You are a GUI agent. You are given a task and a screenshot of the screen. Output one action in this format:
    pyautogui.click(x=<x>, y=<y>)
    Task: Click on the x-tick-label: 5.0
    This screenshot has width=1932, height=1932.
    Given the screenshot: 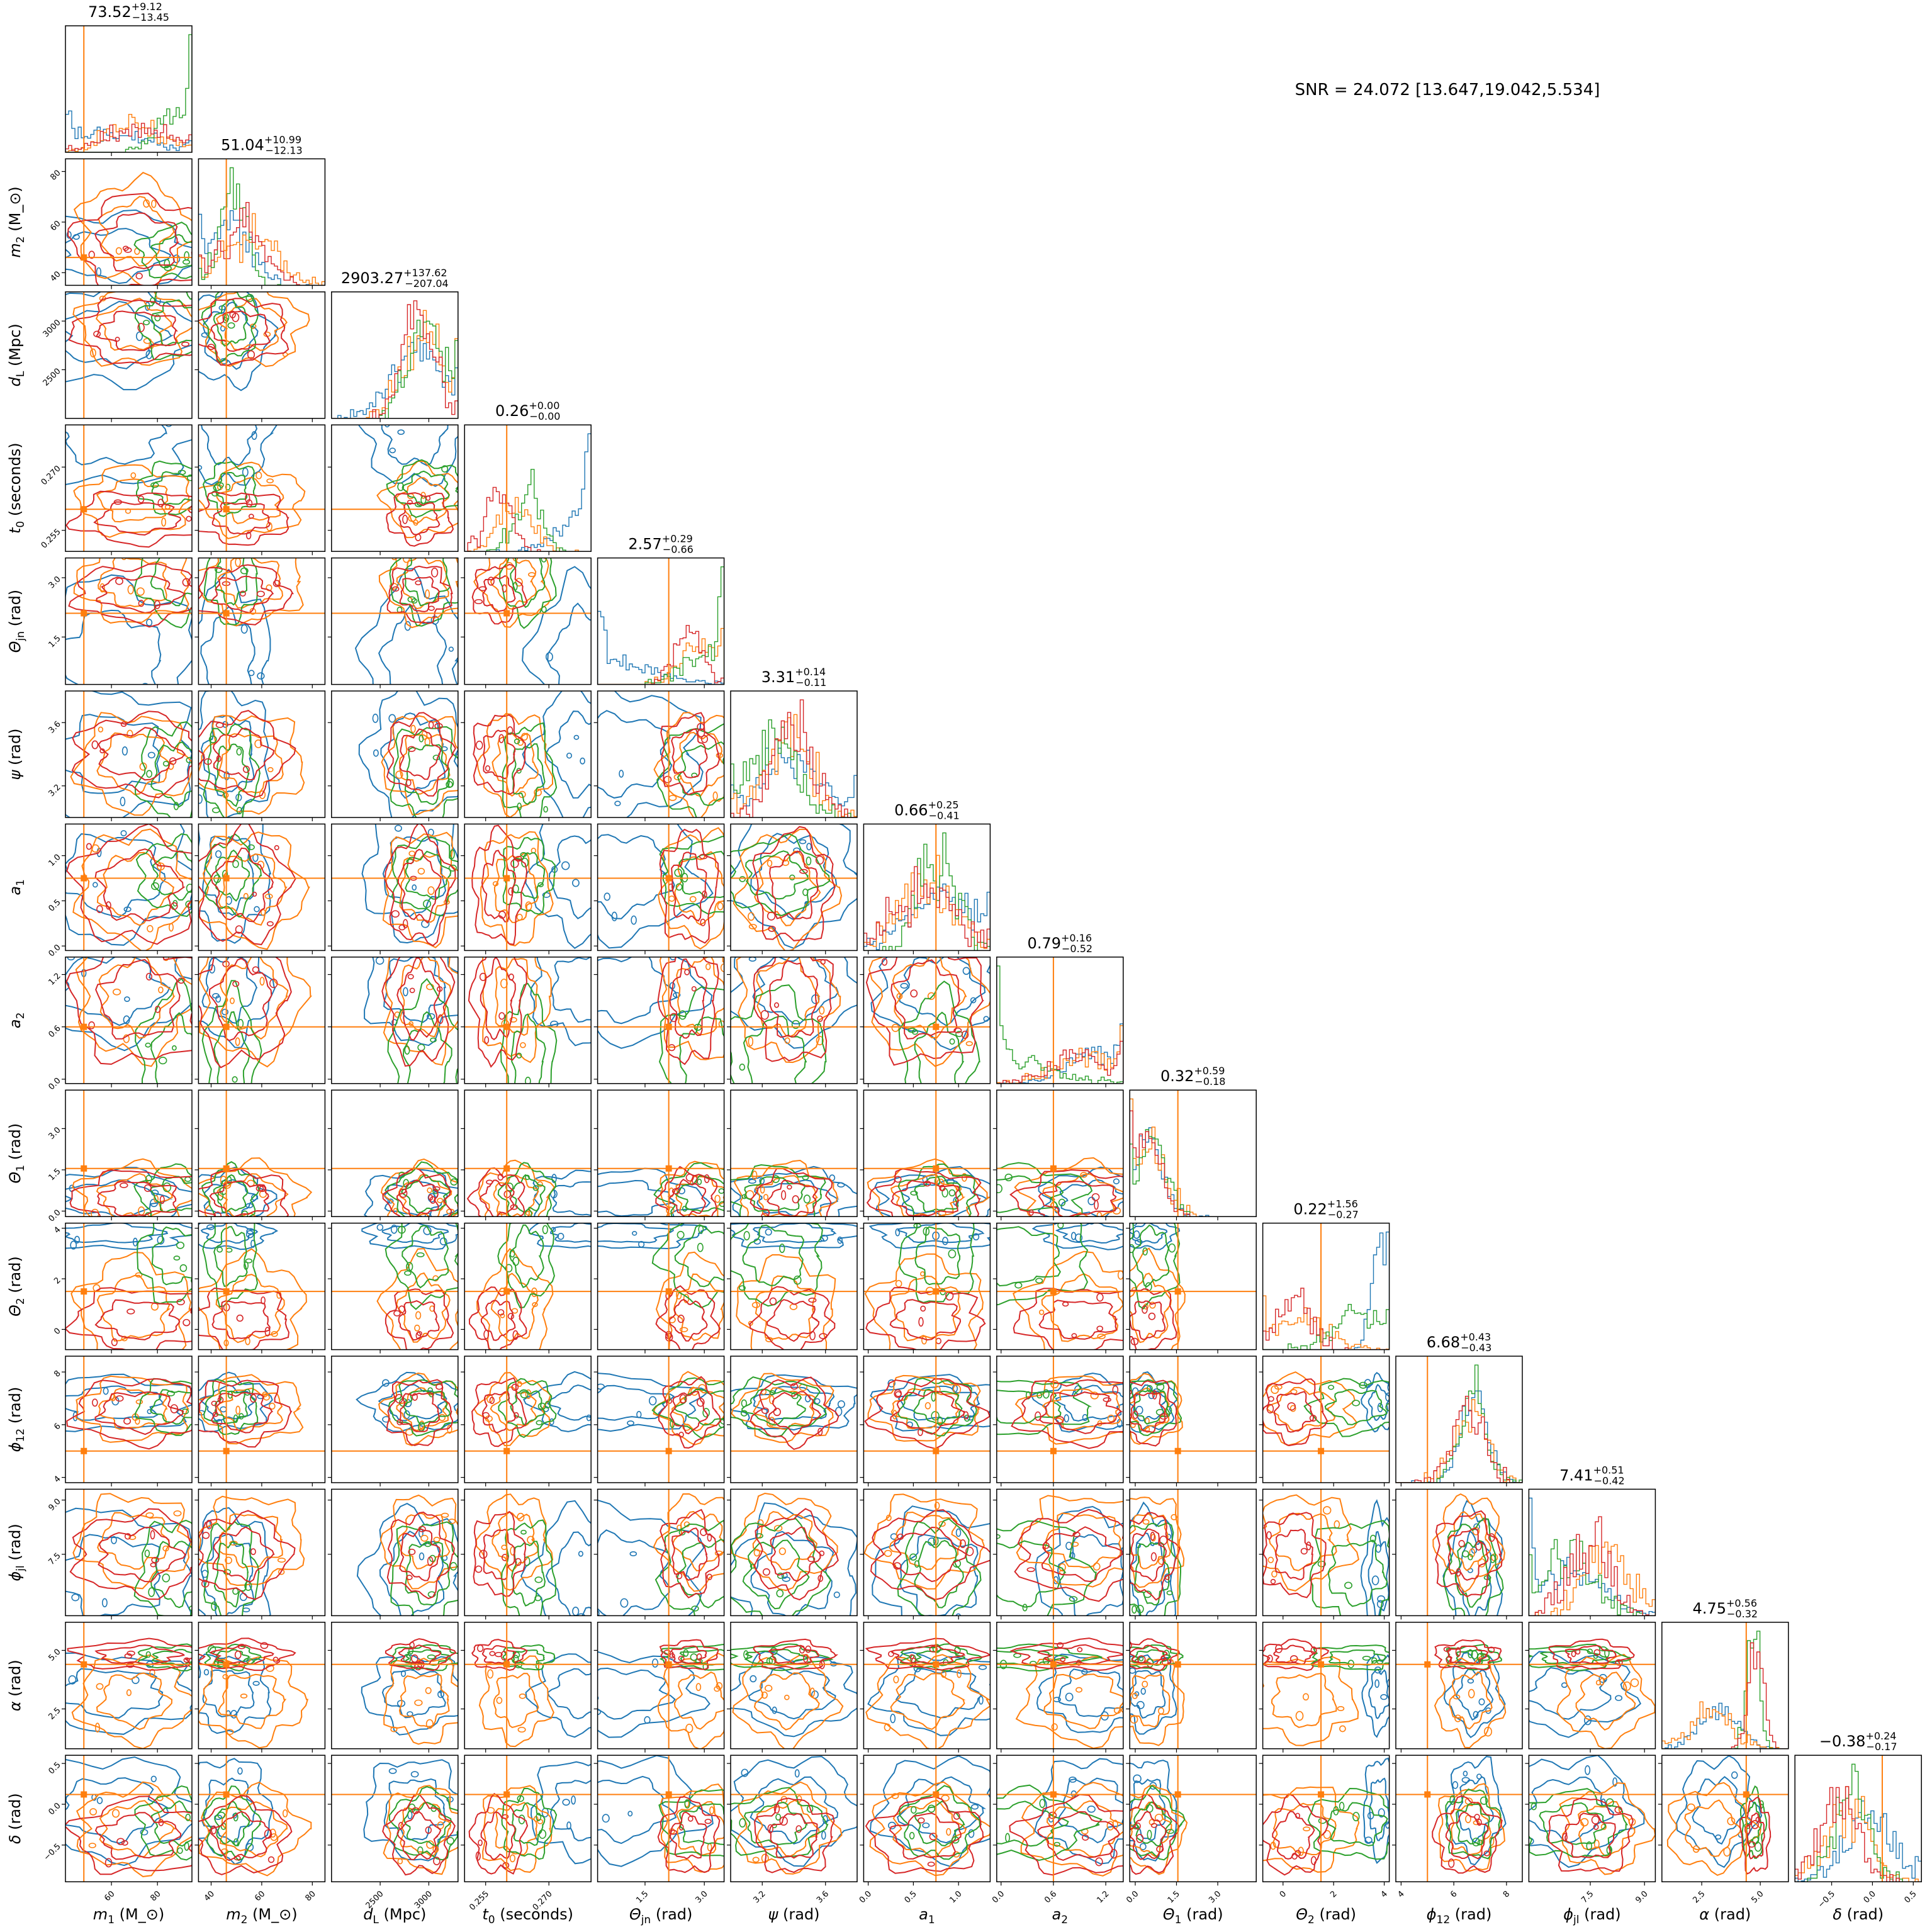 What is the action you would take?
    pyautogui.click(x=1757, y=1897)
    